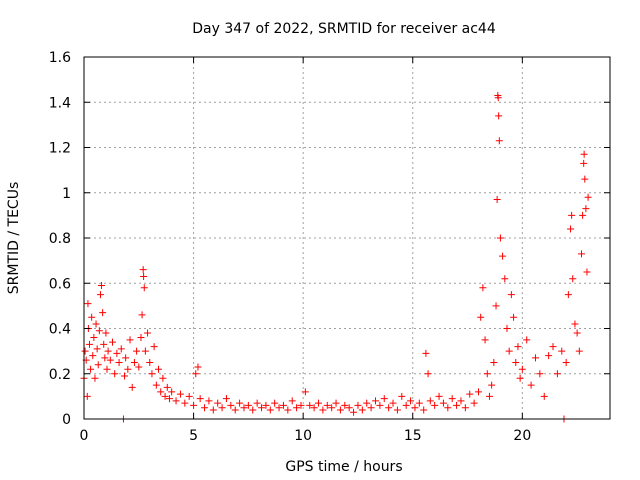 The image size is (640, 480). Describe the element at coordinates (60, 330) in the screenshot. I see `y-tick-label: 0.4` at that location.